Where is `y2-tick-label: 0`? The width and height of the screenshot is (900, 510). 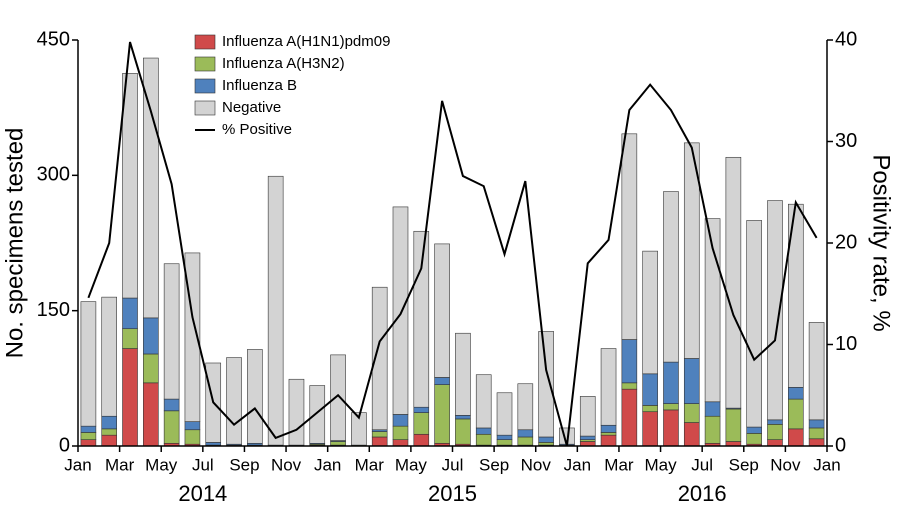
y2-tick-label: 0 is located at coordinates (840, 445).